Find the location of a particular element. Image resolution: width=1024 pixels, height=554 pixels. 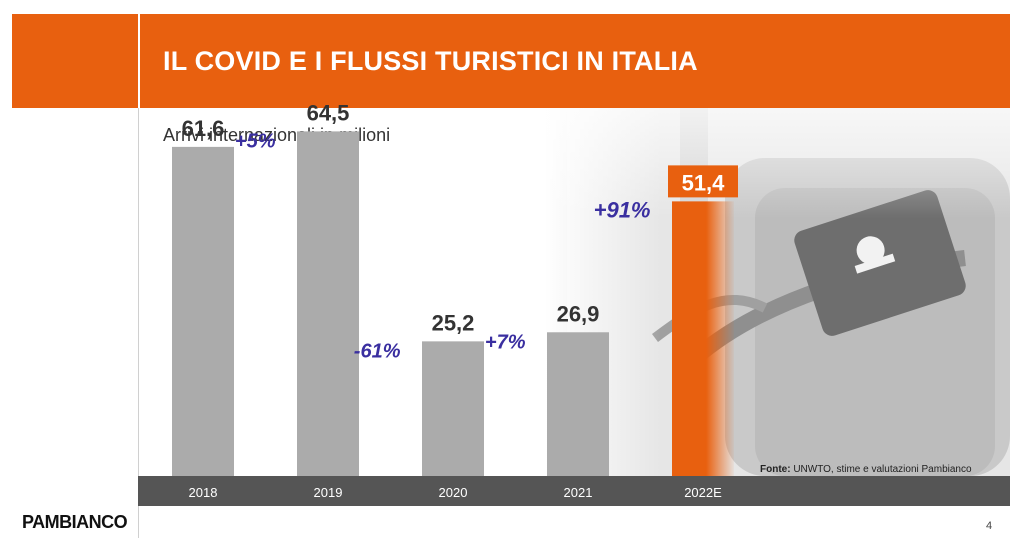

bar-2022E is located at coordinates (703, 338).